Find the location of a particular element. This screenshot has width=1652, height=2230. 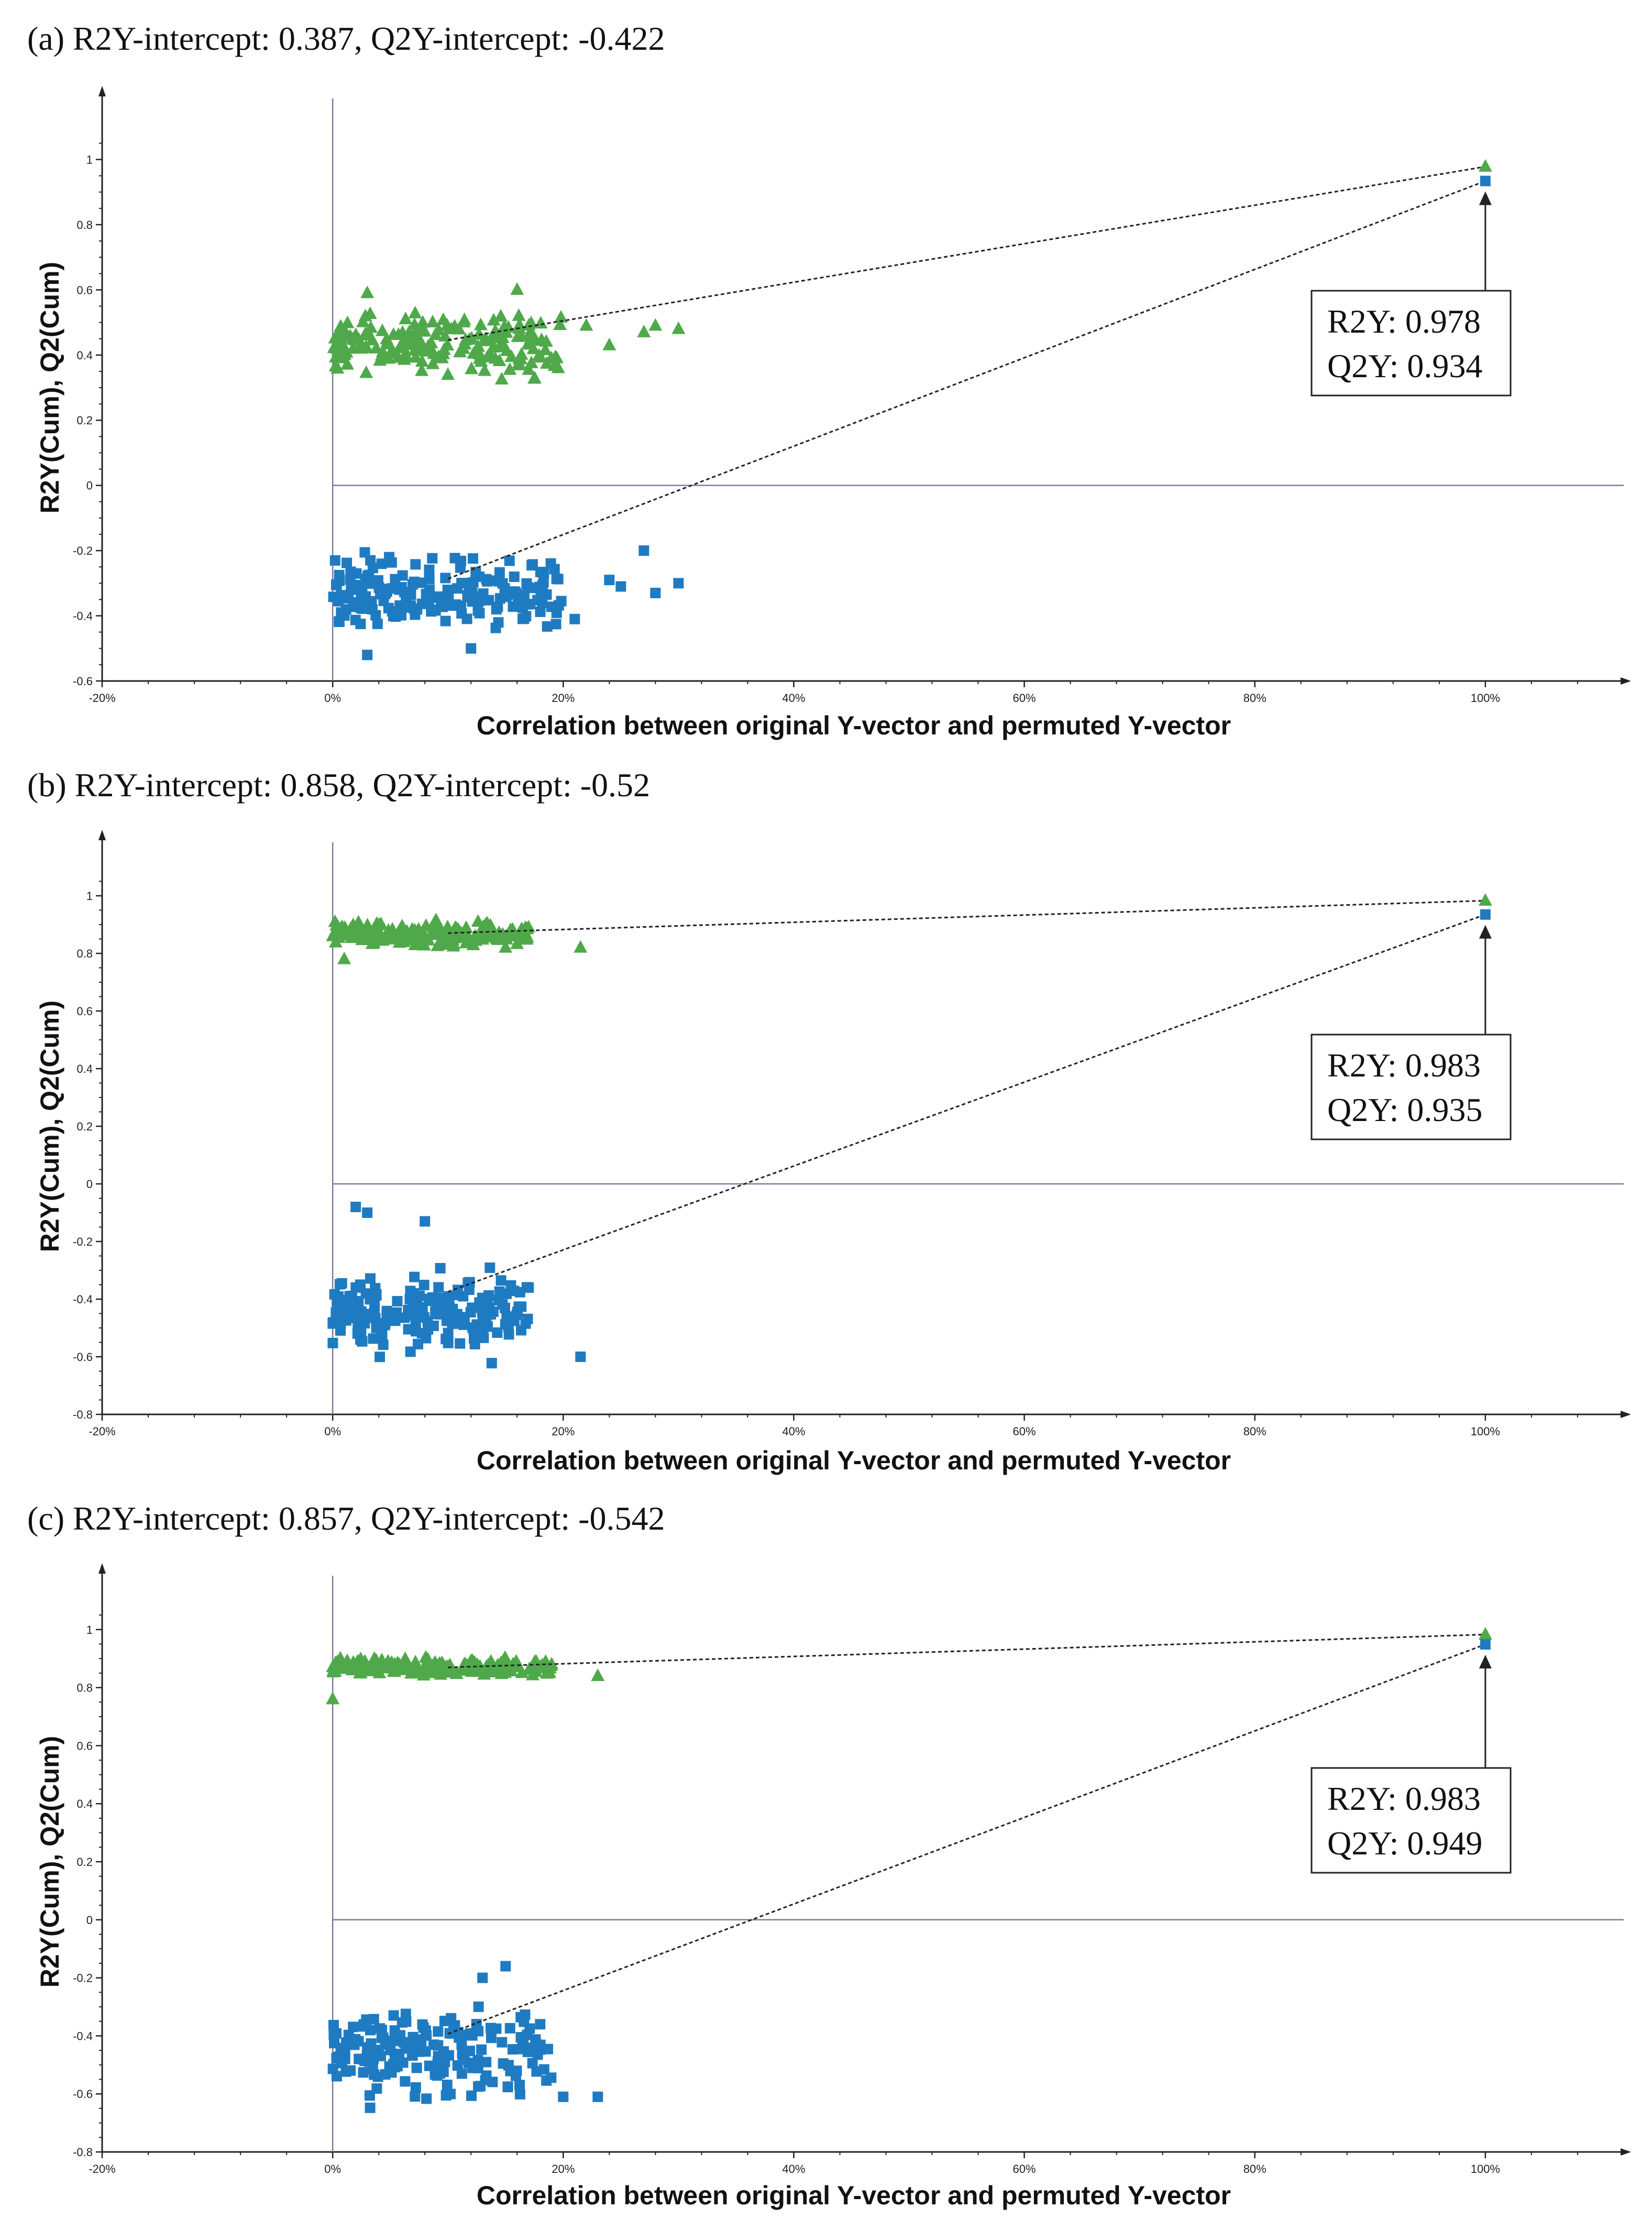

y-tick-label: 0.4 is located at coordinates (84, 1068).